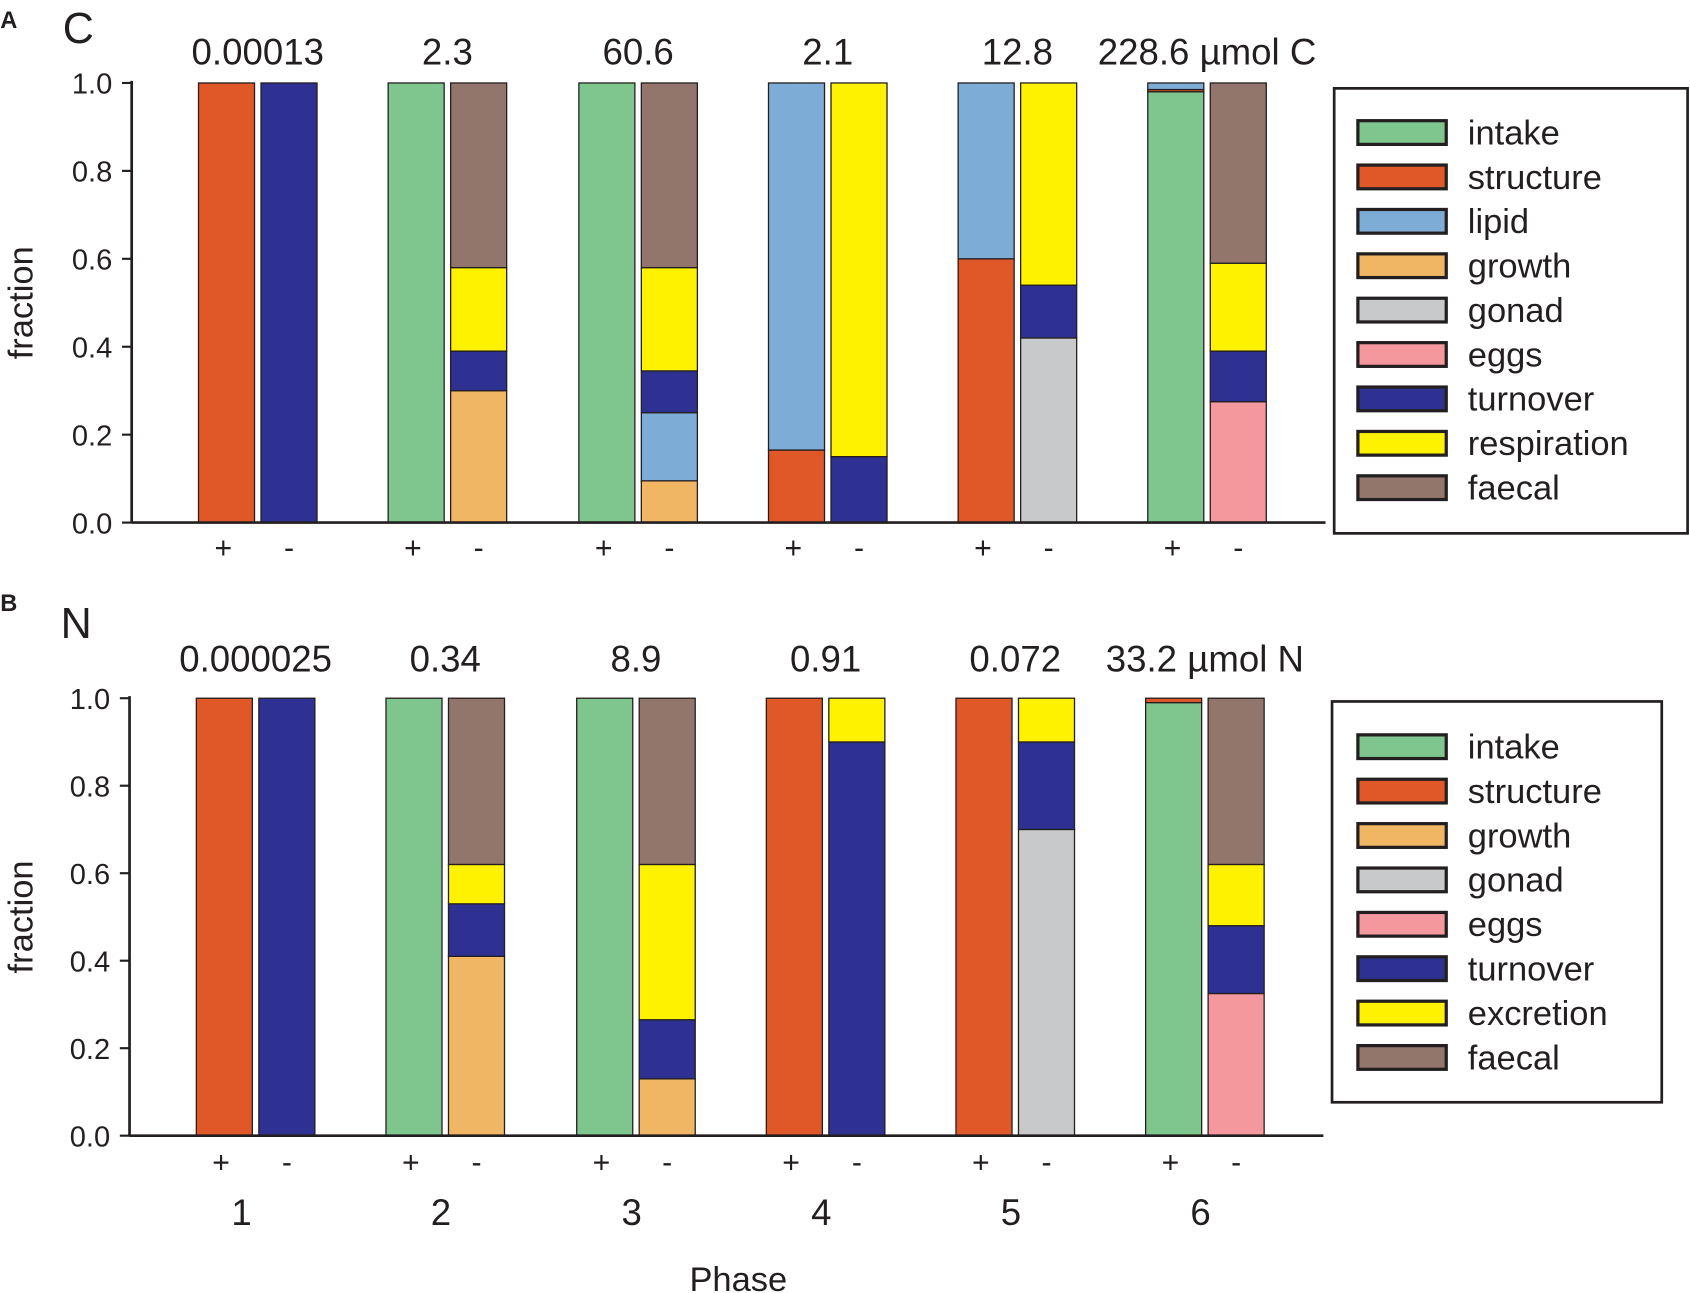  Describe the element at coordinates (1531, 970) in the screenshot. I see `legend-label: turnover` at that location.